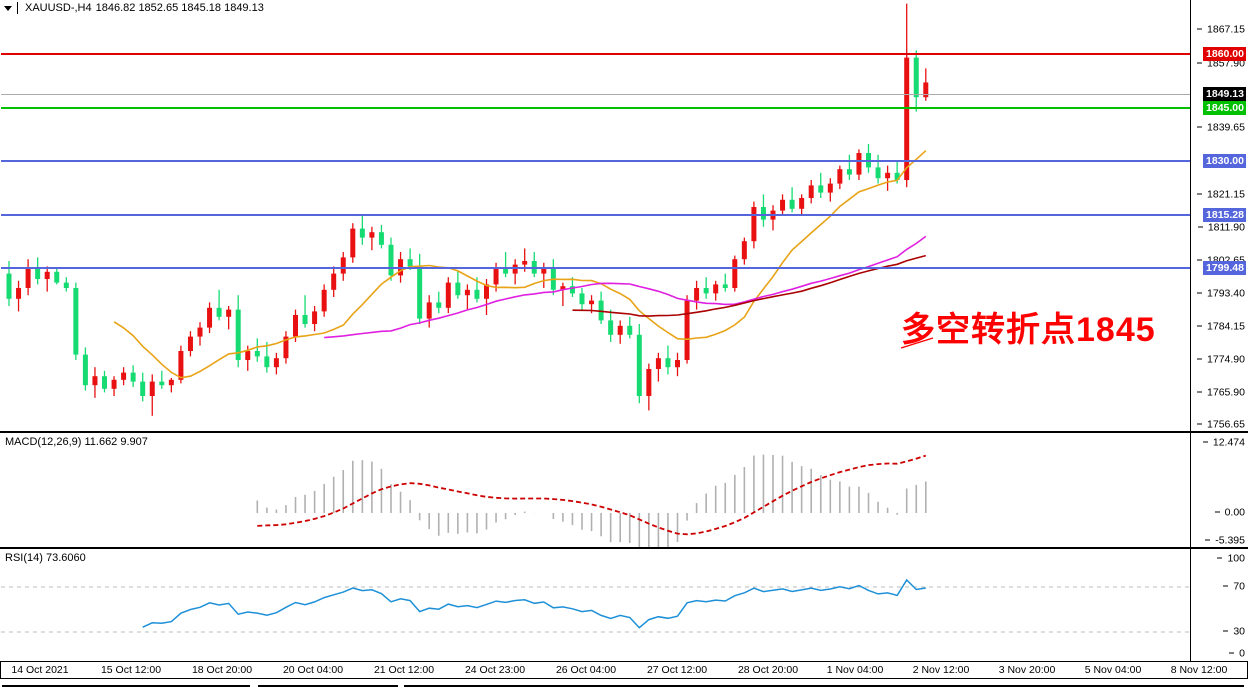 The image size is (1248, 687). What do you see at coordinates (1224, 215) in the screenshot?
I see `price-level-tag: 1815.28` at bounding box center [1224, 215].